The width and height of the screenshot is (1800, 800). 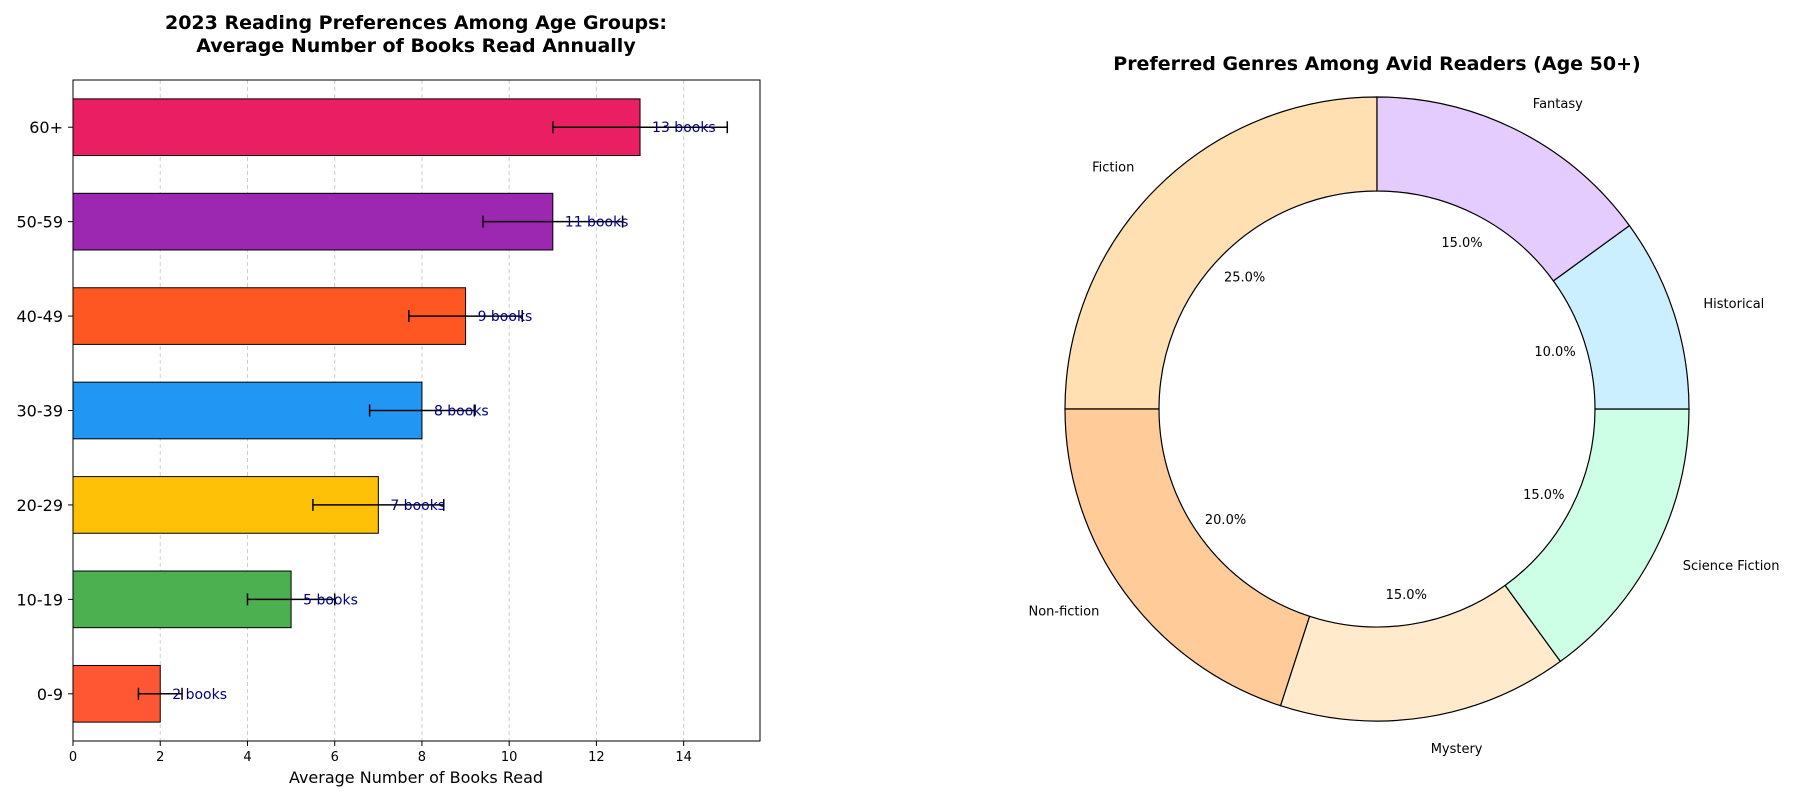 I want to click on bar-chart-title-line2: Average Number of Books Read Annually, so click(x=416, y=46).